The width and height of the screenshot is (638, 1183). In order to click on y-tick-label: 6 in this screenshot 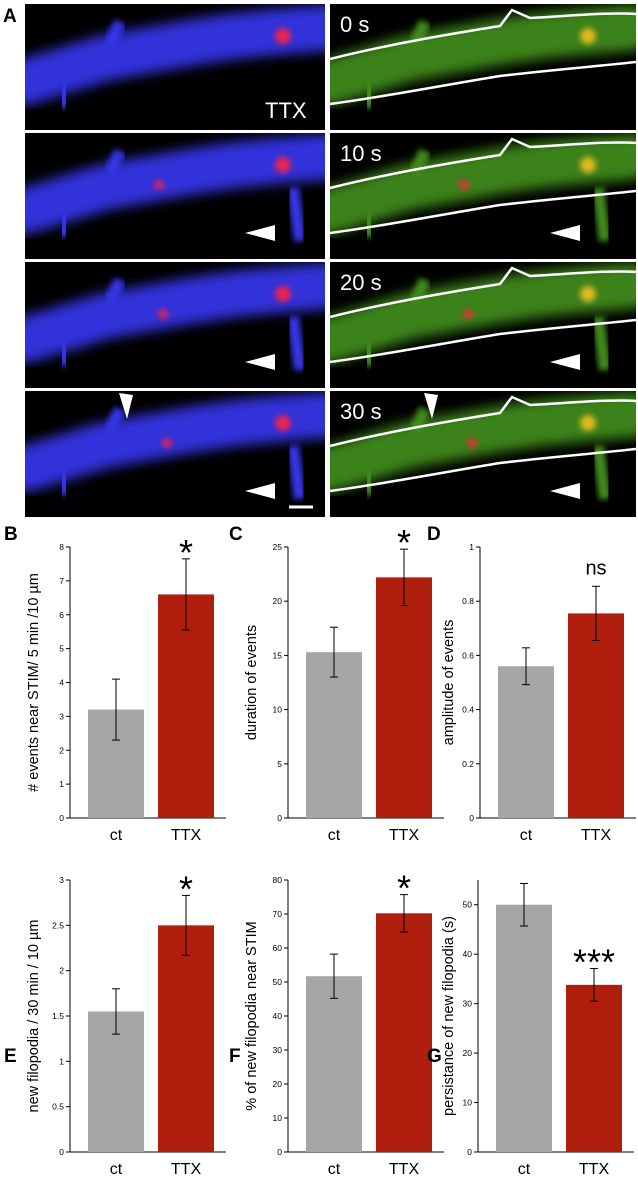, I will do `click(61, 615)`.